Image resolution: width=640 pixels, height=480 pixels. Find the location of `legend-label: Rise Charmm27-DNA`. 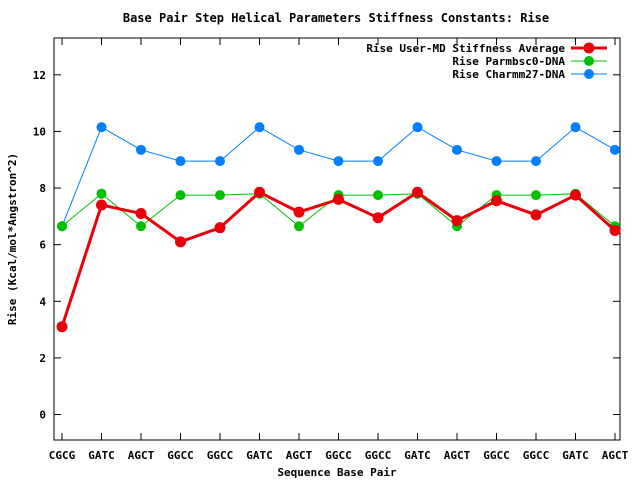

legend-label: Rise Charmm27-DNA is located at coordinates (508, 74).